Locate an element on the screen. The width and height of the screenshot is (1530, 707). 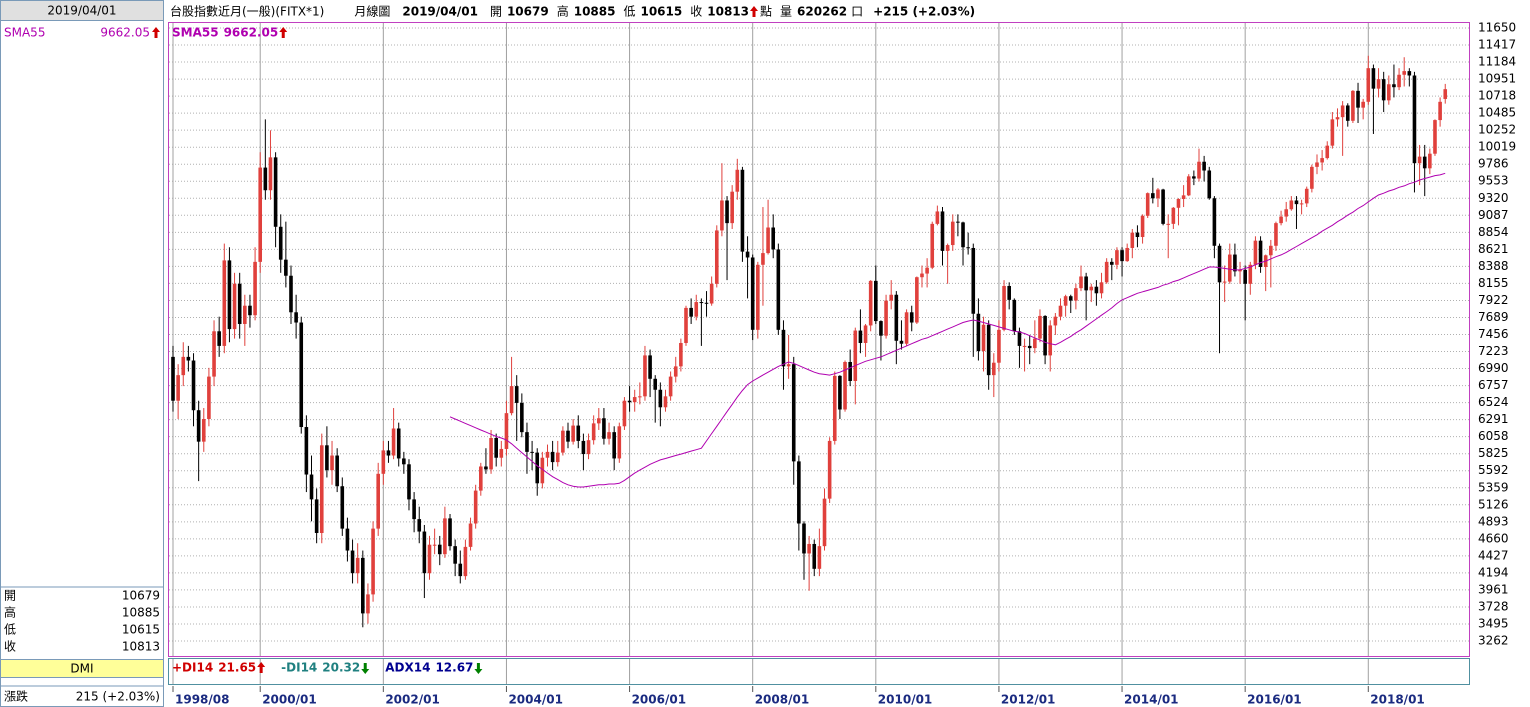
x-tick-label: 1998/08 is located at coordinates (202, 700).